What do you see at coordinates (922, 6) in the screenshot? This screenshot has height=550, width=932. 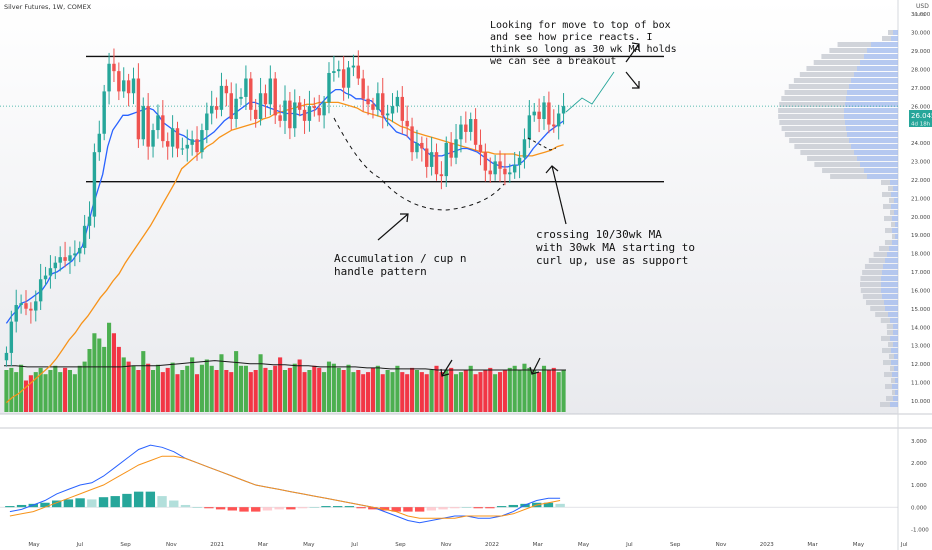 I see `currency-label: USD` at bounding box center [922, 6].